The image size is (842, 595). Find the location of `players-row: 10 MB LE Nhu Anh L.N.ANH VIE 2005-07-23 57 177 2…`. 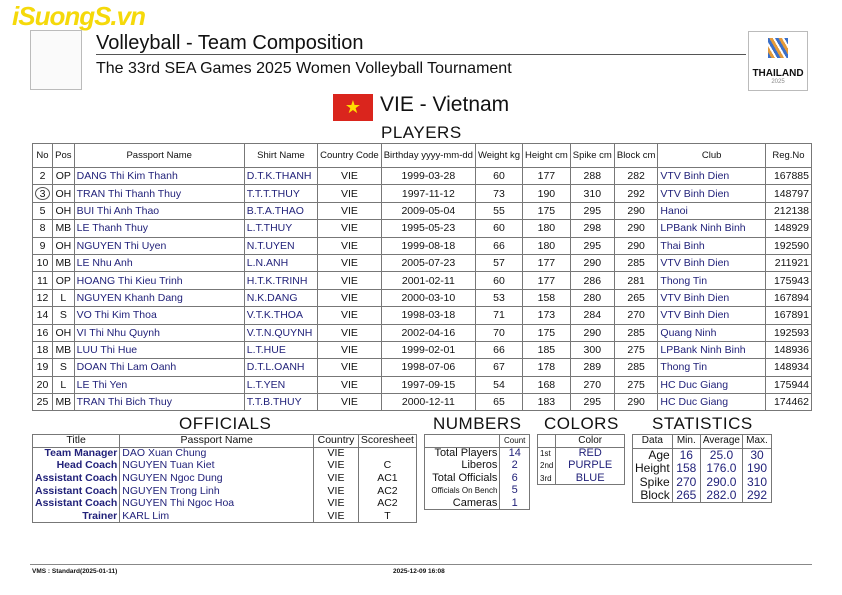

players-row: 10 MB LE Nhu Anh L.N.ANH VIE 2005-07-23 57 177 2… is located at coordinates (422, 263).